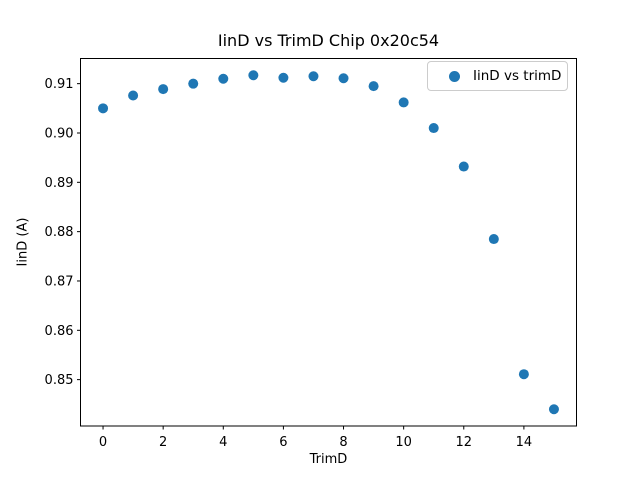 The image size is (640, 480). Describe the element at coordinates (517, 76) in the screenshot. I see `legend-label: IinD vs trimD` at that location.